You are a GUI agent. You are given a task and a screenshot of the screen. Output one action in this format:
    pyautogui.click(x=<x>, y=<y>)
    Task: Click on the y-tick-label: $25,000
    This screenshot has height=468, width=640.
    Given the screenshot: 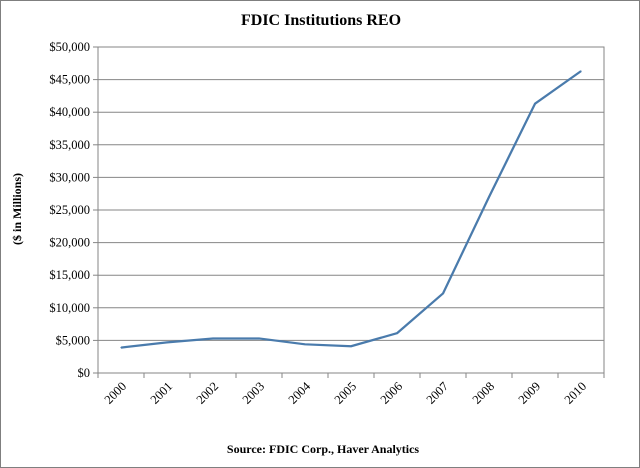 What is the action you would take?
    pyautogui.click(x=69, y=210)
    